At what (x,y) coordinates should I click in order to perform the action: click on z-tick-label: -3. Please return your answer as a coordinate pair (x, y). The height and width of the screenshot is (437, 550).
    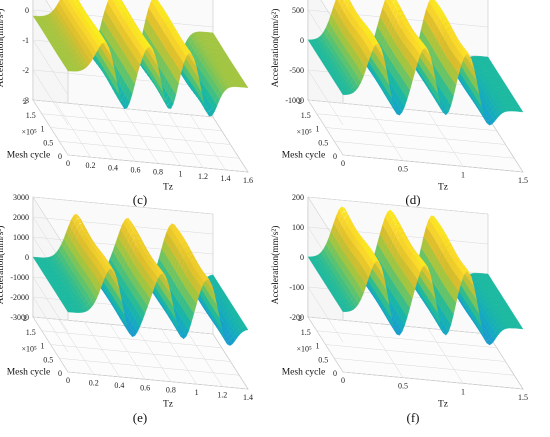
    Looking at the image, I should click on (25, 100).